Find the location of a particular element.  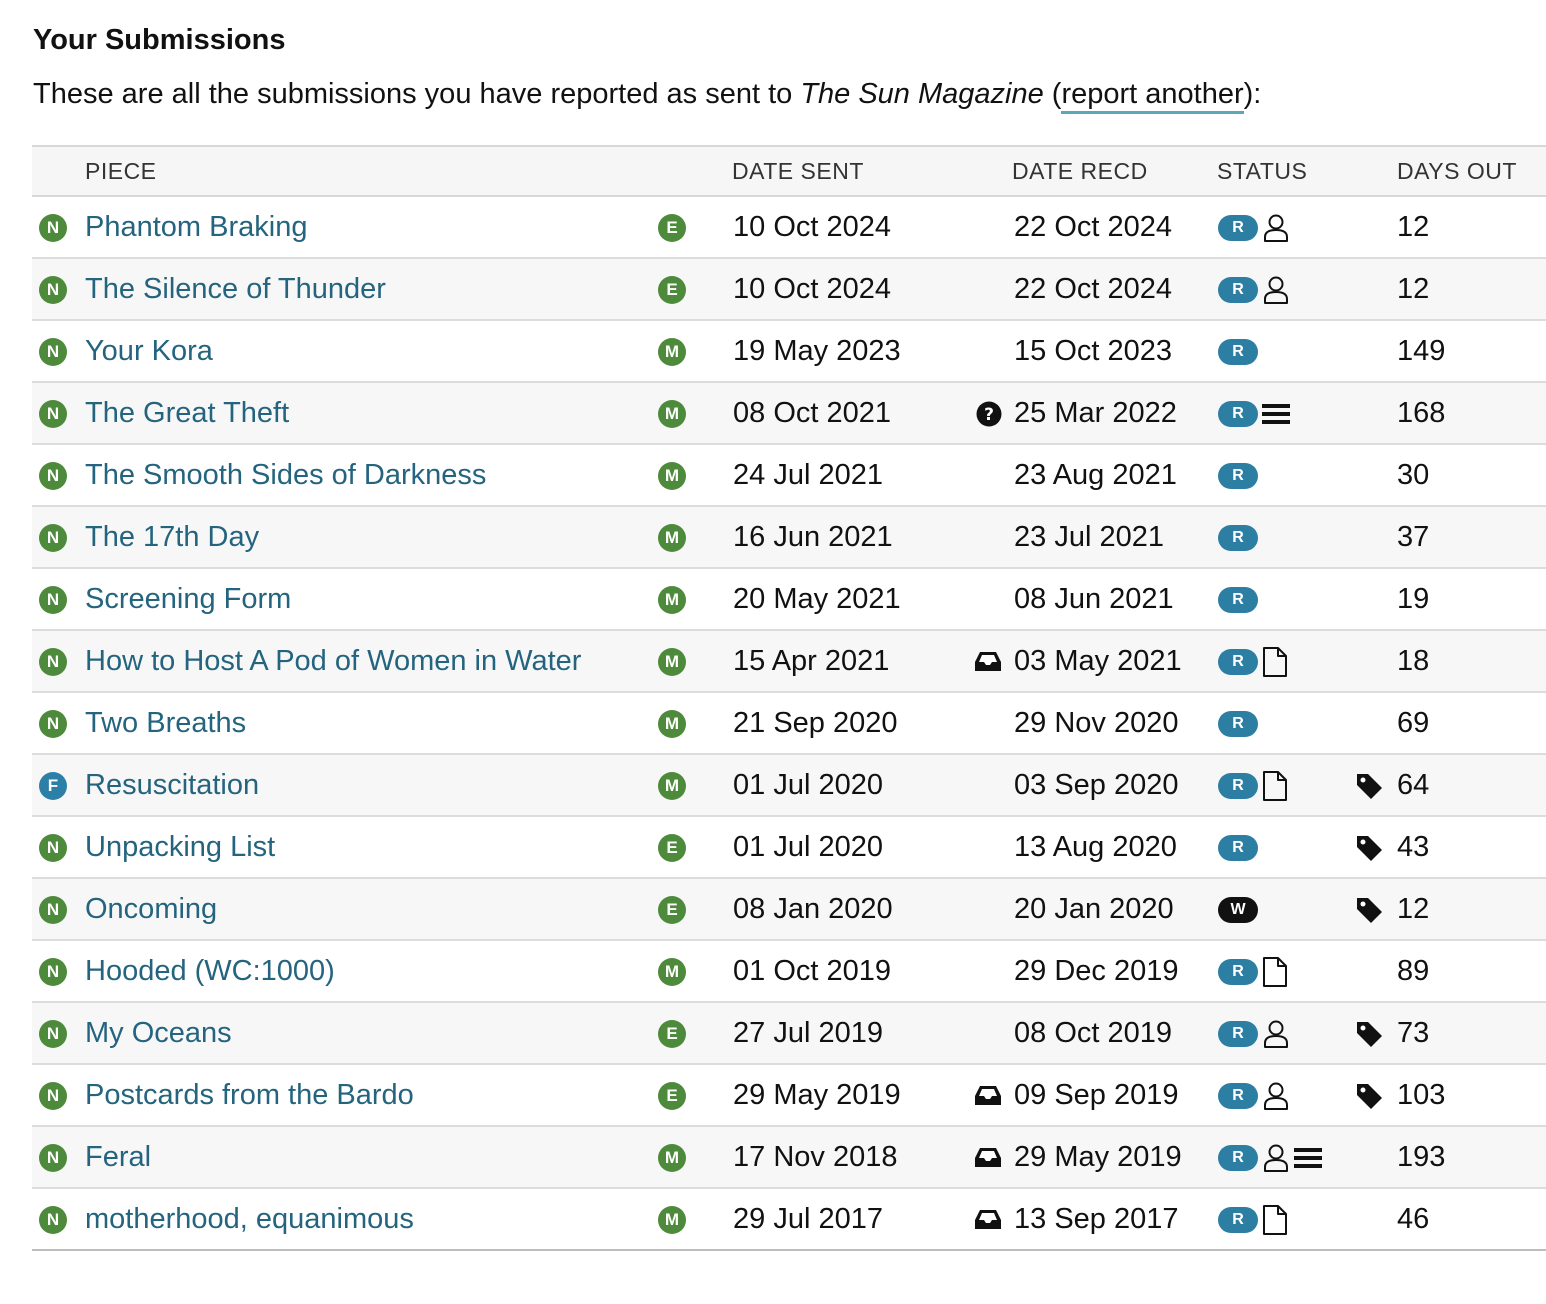

days-out: 37 is located at coordinates (1413, 536).